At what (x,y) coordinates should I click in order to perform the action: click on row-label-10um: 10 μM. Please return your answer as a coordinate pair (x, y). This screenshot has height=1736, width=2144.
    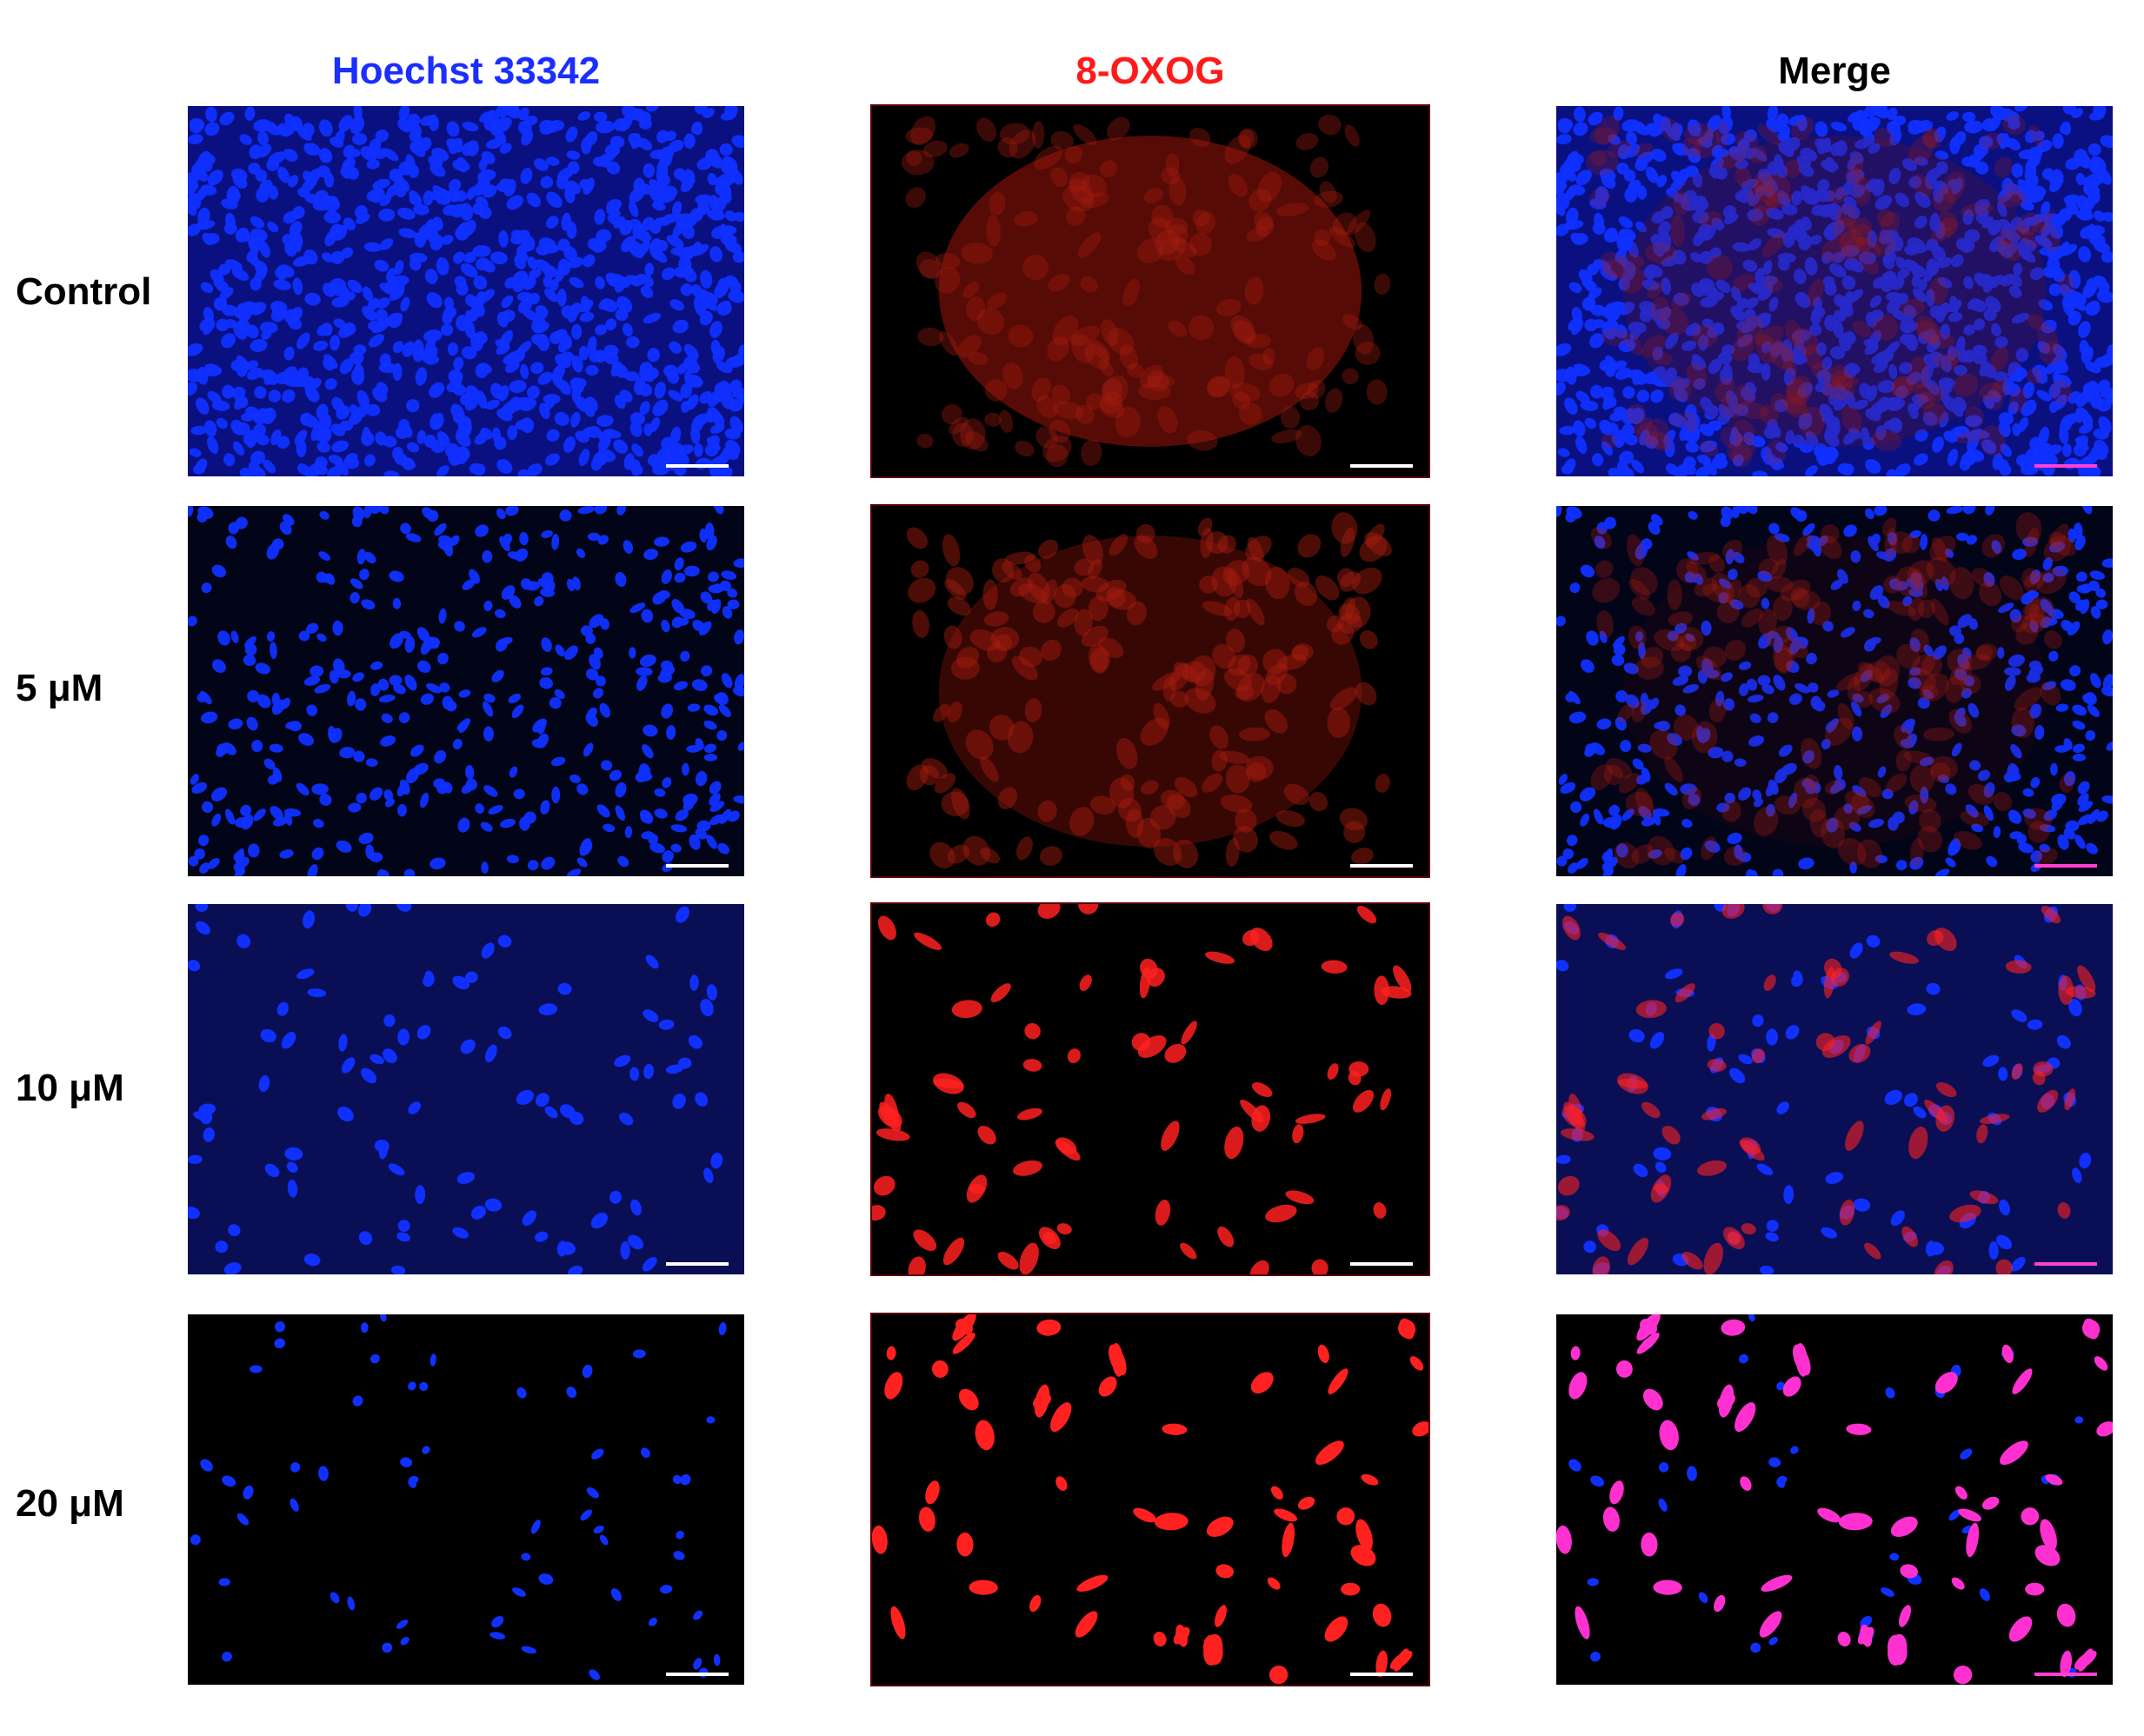
    Looking at the image, I should click on (70, 1088).